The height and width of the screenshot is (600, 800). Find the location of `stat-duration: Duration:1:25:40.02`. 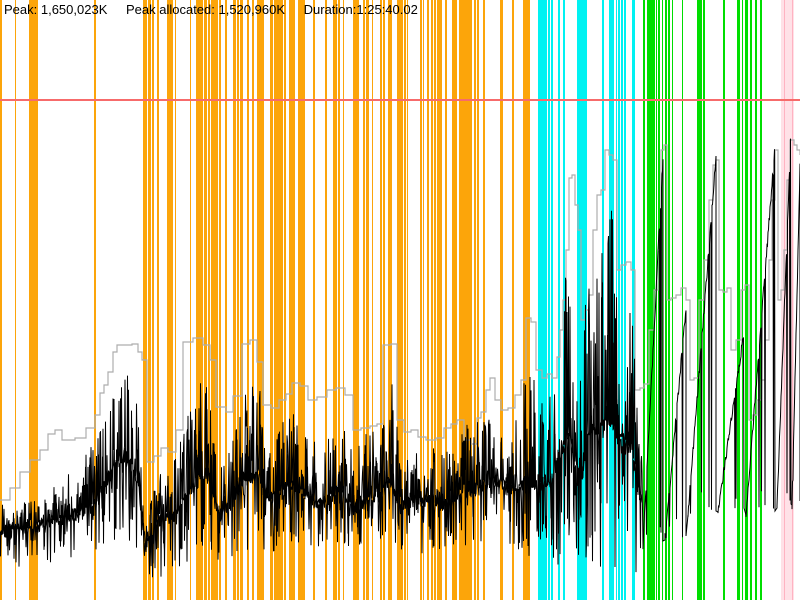

stat-duration: Duration:1:25:40.02 is located at coordinates (360, 9).